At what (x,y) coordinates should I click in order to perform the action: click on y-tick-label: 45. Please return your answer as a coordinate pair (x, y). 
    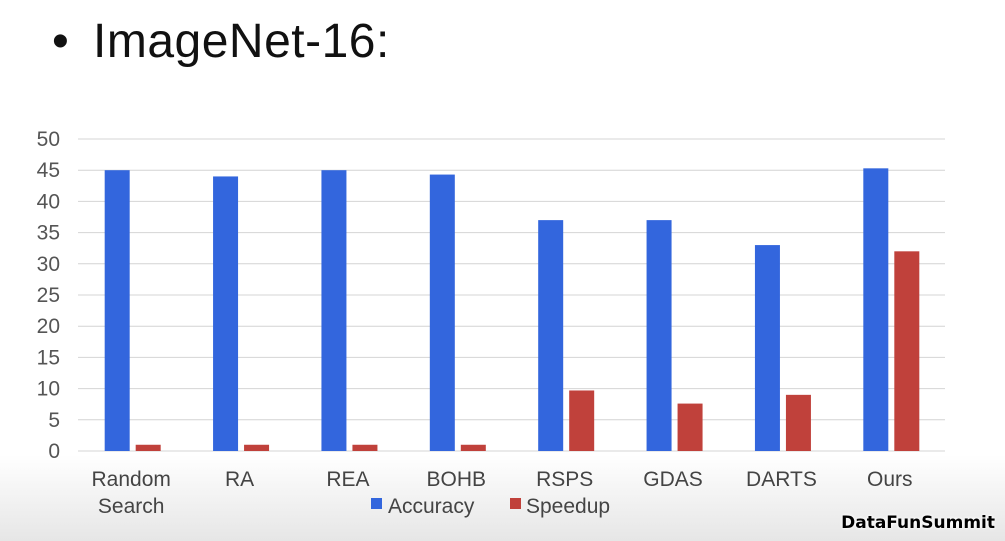
    Looking at the image, I should click on (48, 170).